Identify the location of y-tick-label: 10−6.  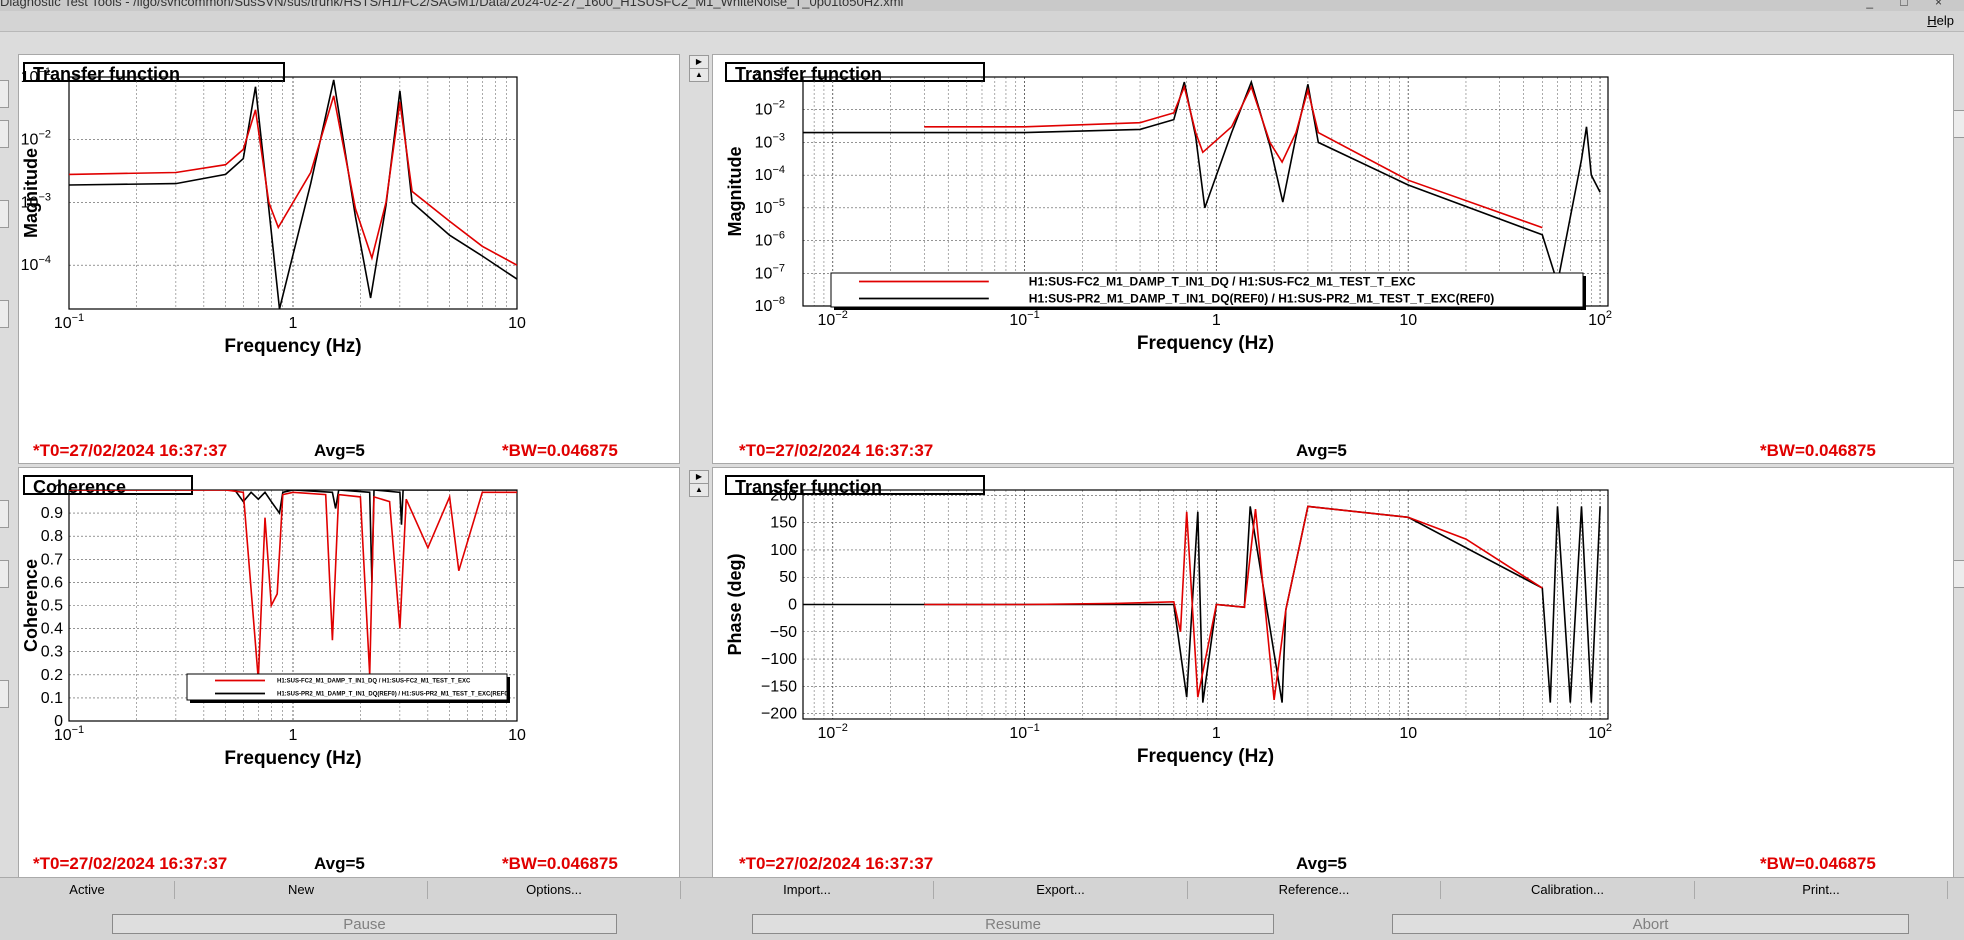
(770, 240).